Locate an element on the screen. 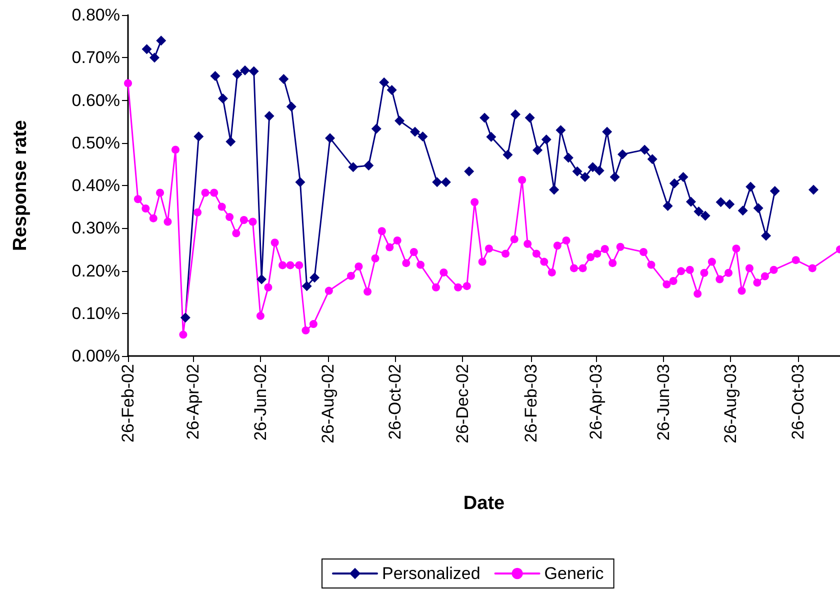 This screenshot has width=840, height=592. x-tick-label: 26-Dec-02 is located at coordinates (462, 404).